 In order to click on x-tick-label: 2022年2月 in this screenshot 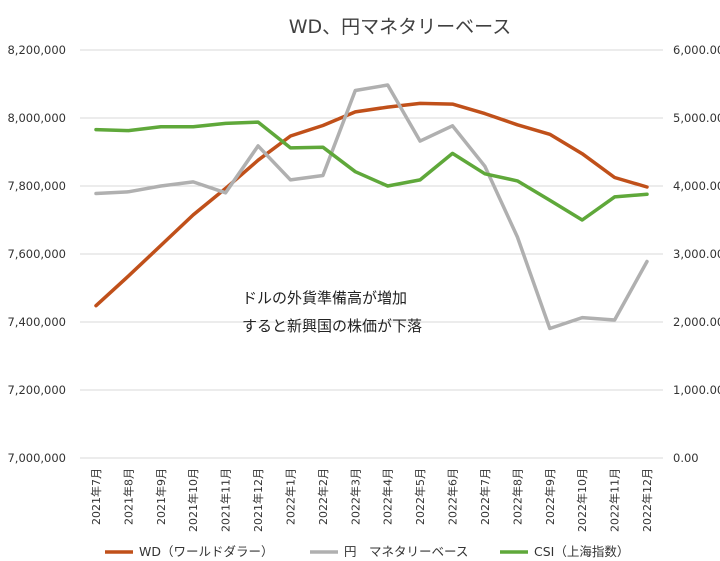, I will do `click(323, 496)`.